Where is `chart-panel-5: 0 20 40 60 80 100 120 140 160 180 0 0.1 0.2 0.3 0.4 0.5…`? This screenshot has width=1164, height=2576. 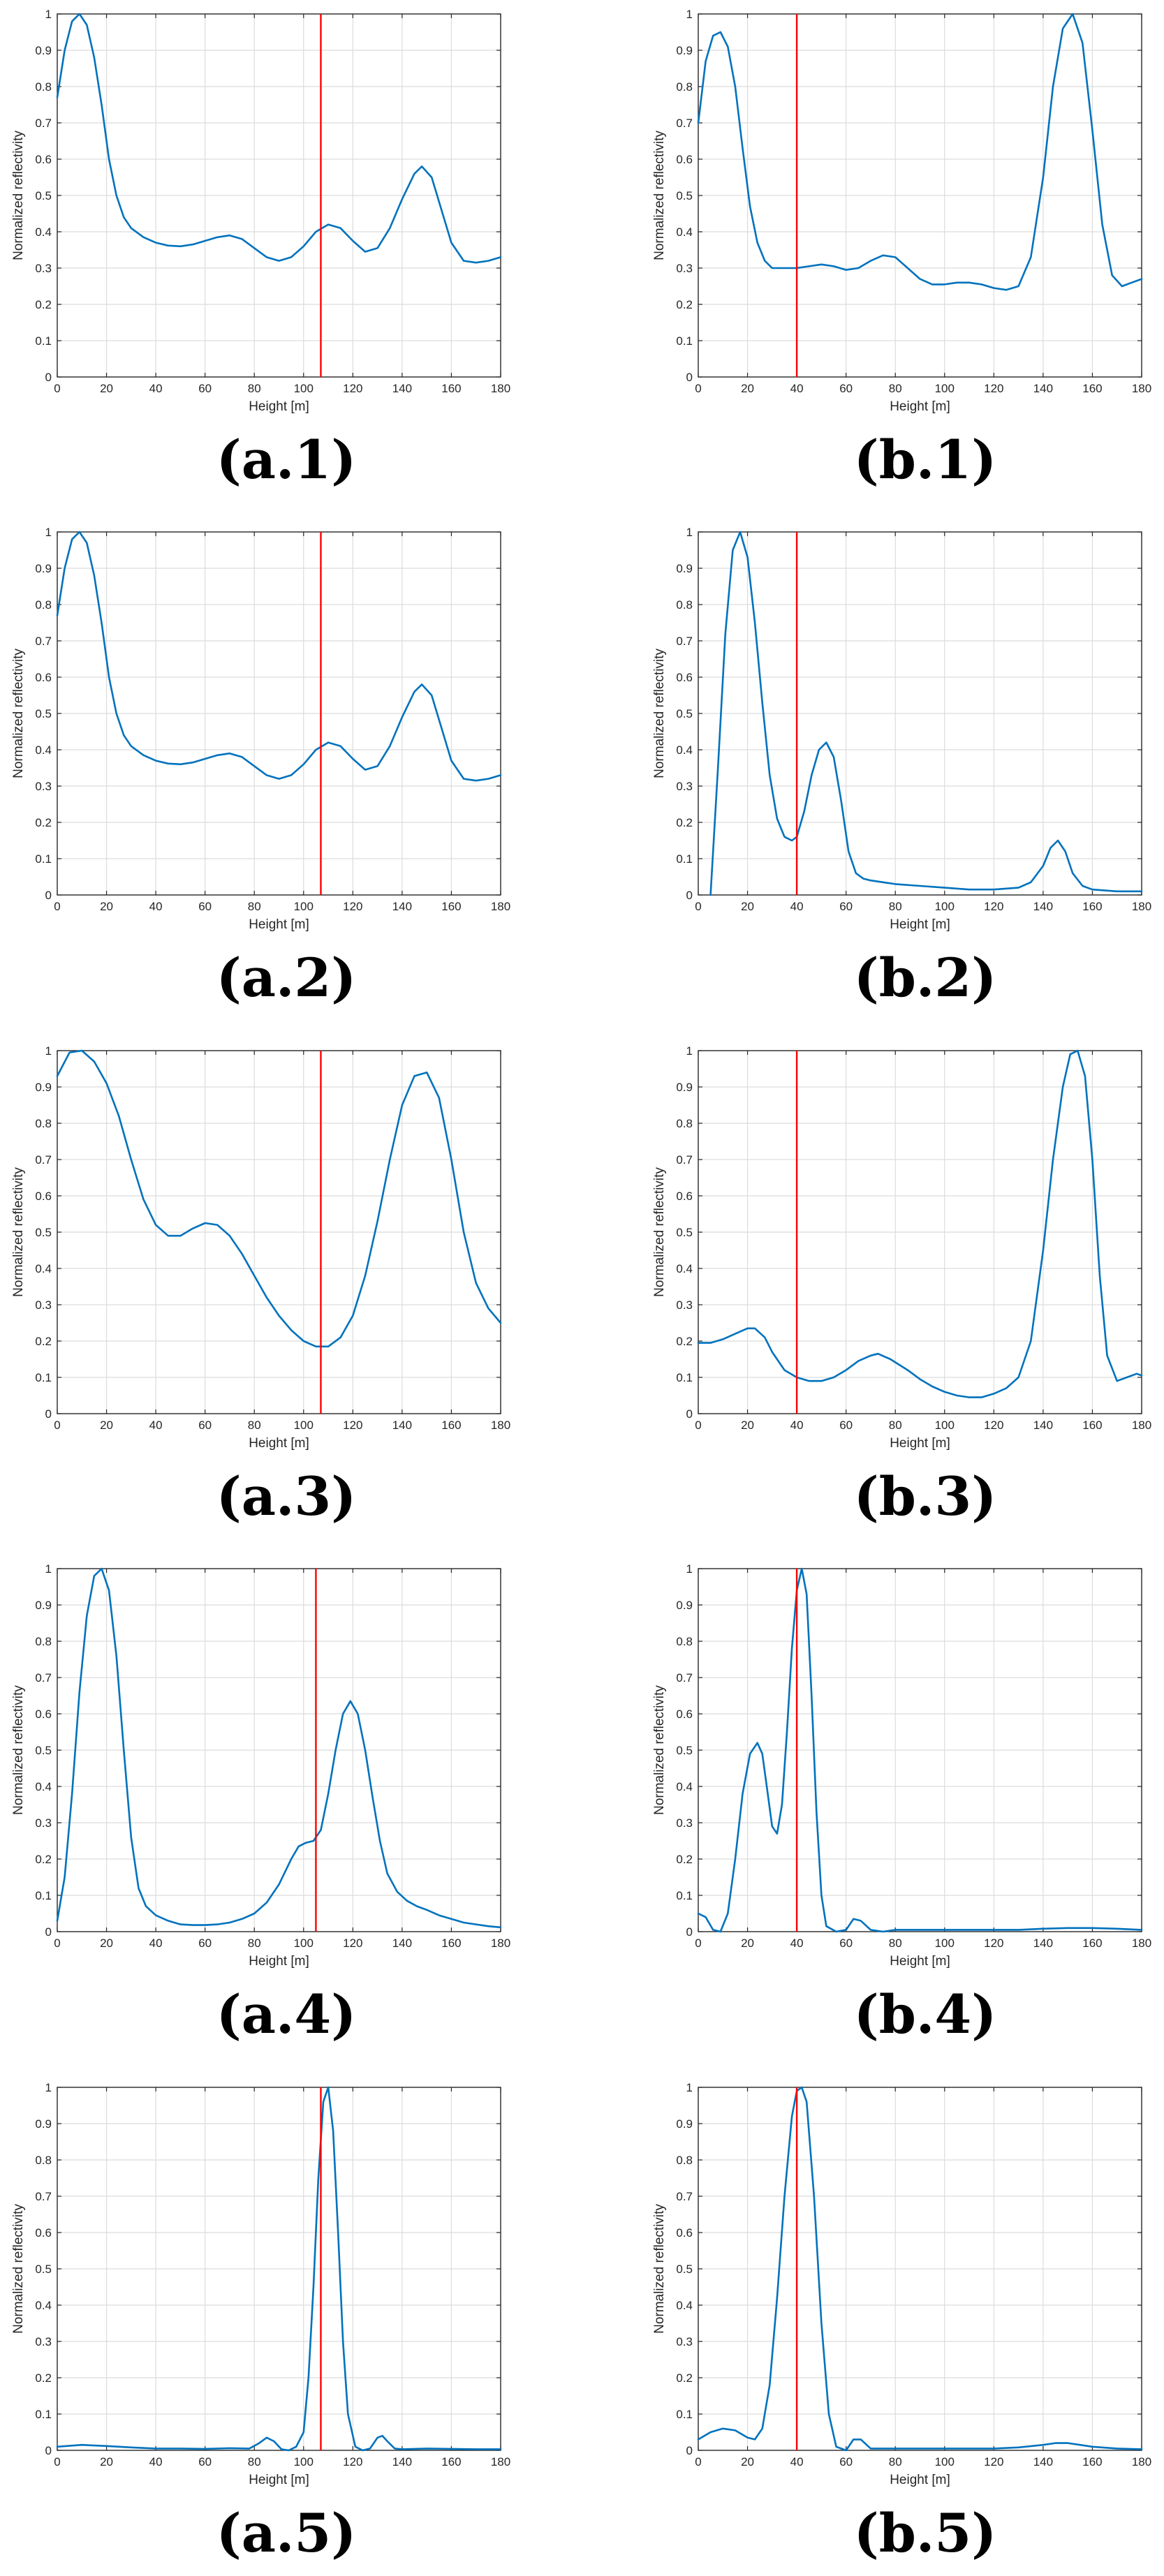 chart-panel-5: 0 20 40 60 80 100 120 140 160 180 0 0.1 0.2 0.3 0.4 0.5… is located at coordinates (260, 1285).